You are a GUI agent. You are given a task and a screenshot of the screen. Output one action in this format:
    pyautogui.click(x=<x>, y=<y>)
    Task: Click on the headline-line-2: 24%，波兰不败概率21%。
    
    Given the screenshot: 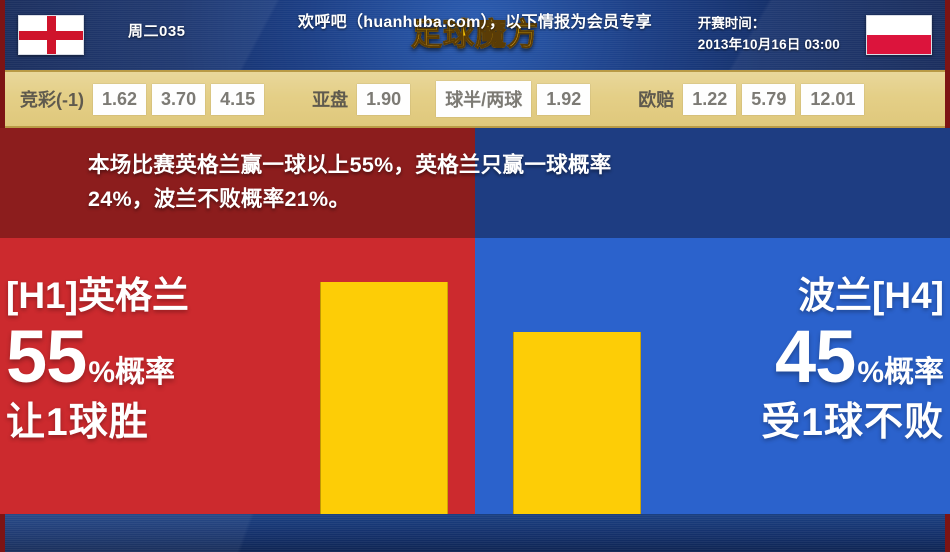 What is the action you would take?
    pyautogui.click(x=219, y=199)
    